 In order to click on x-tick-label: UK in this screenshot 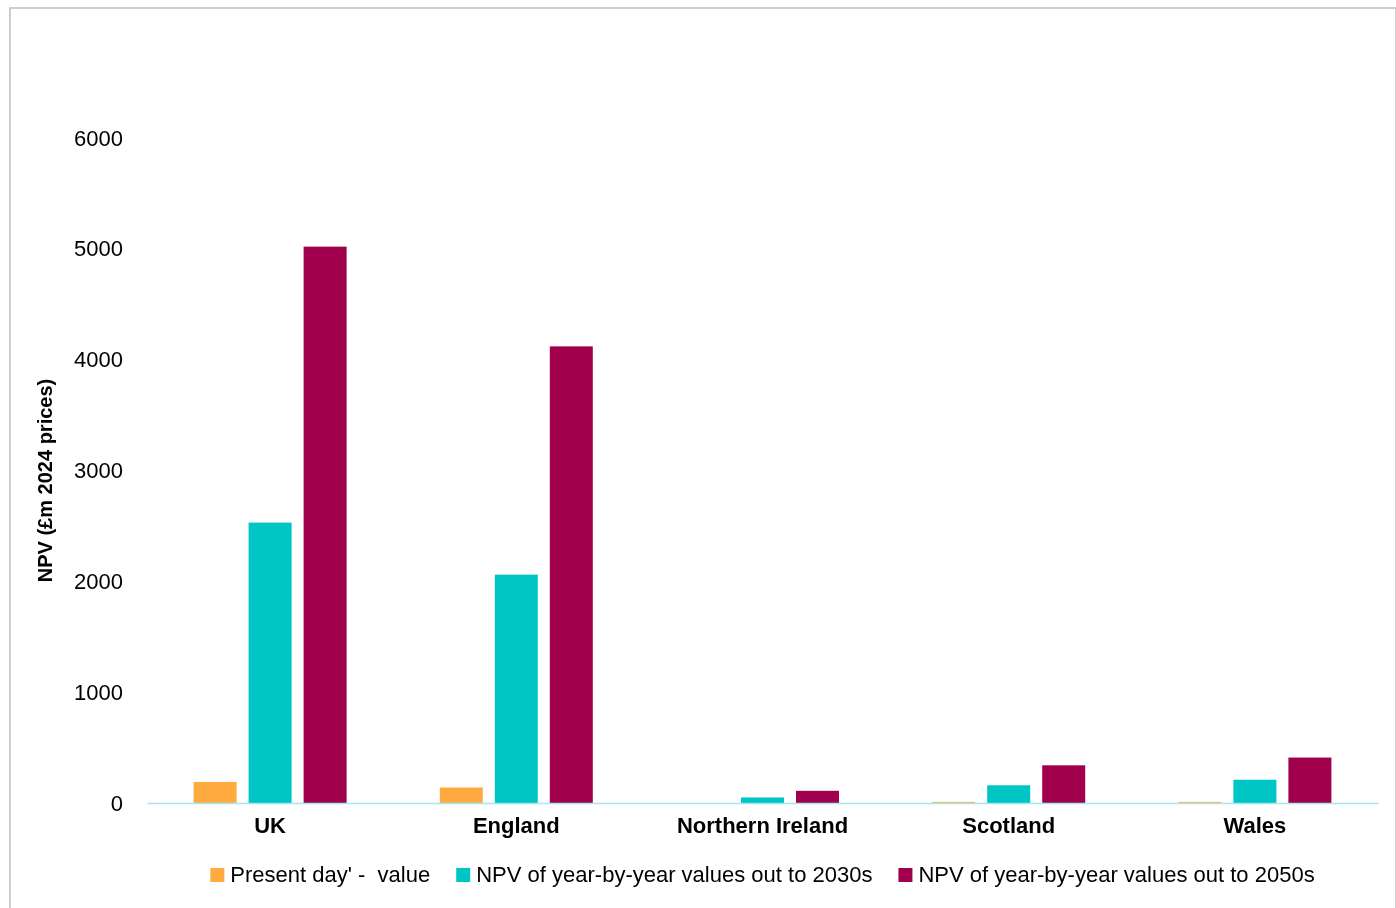, I will do `click(270, 825)`.